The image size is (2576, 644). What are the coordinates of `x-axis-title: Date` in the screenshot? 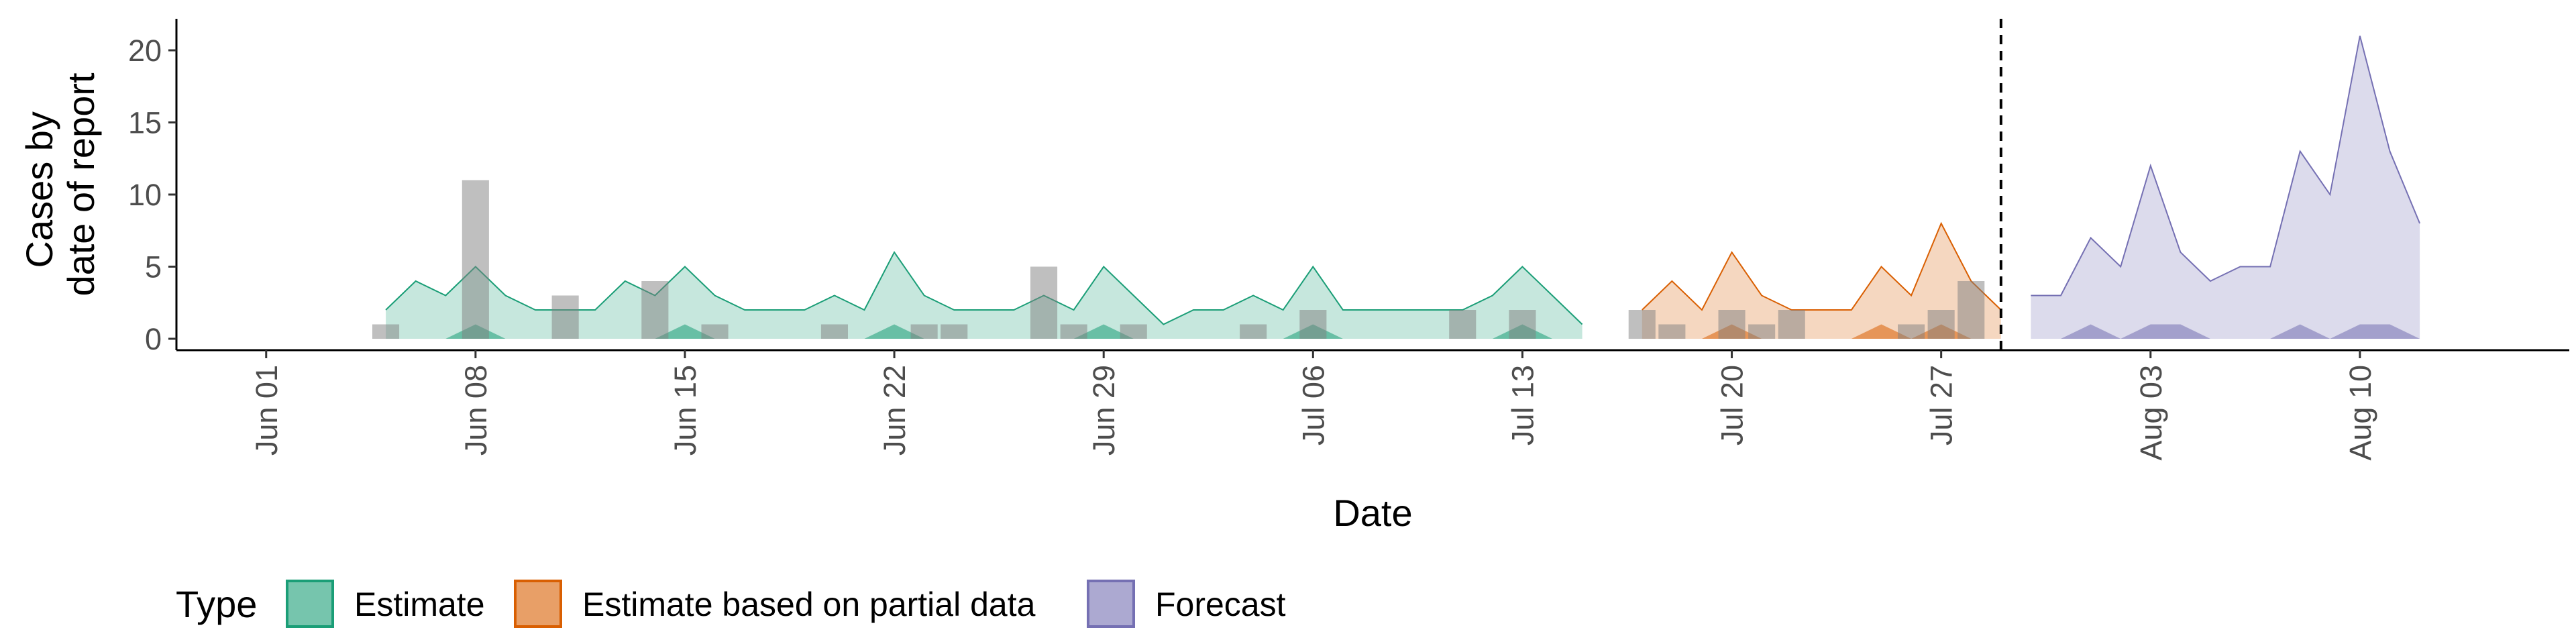 It's located at (1372, 513).